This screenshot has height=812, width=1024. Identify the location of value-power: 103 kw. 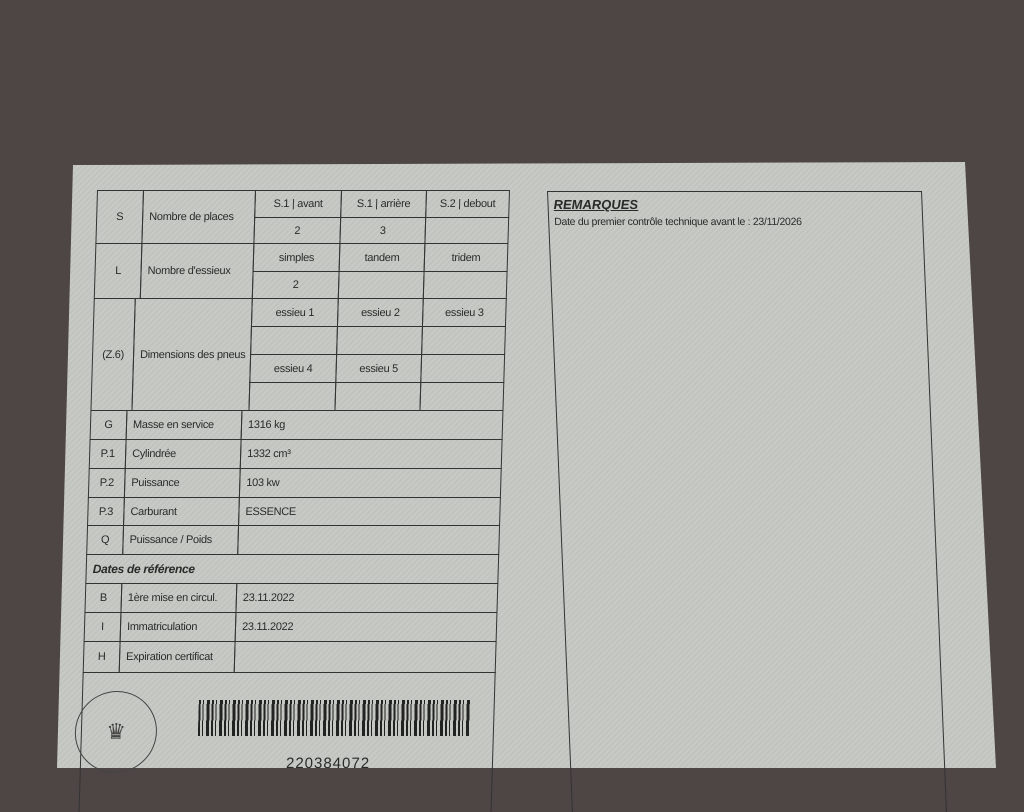
(370, 483).